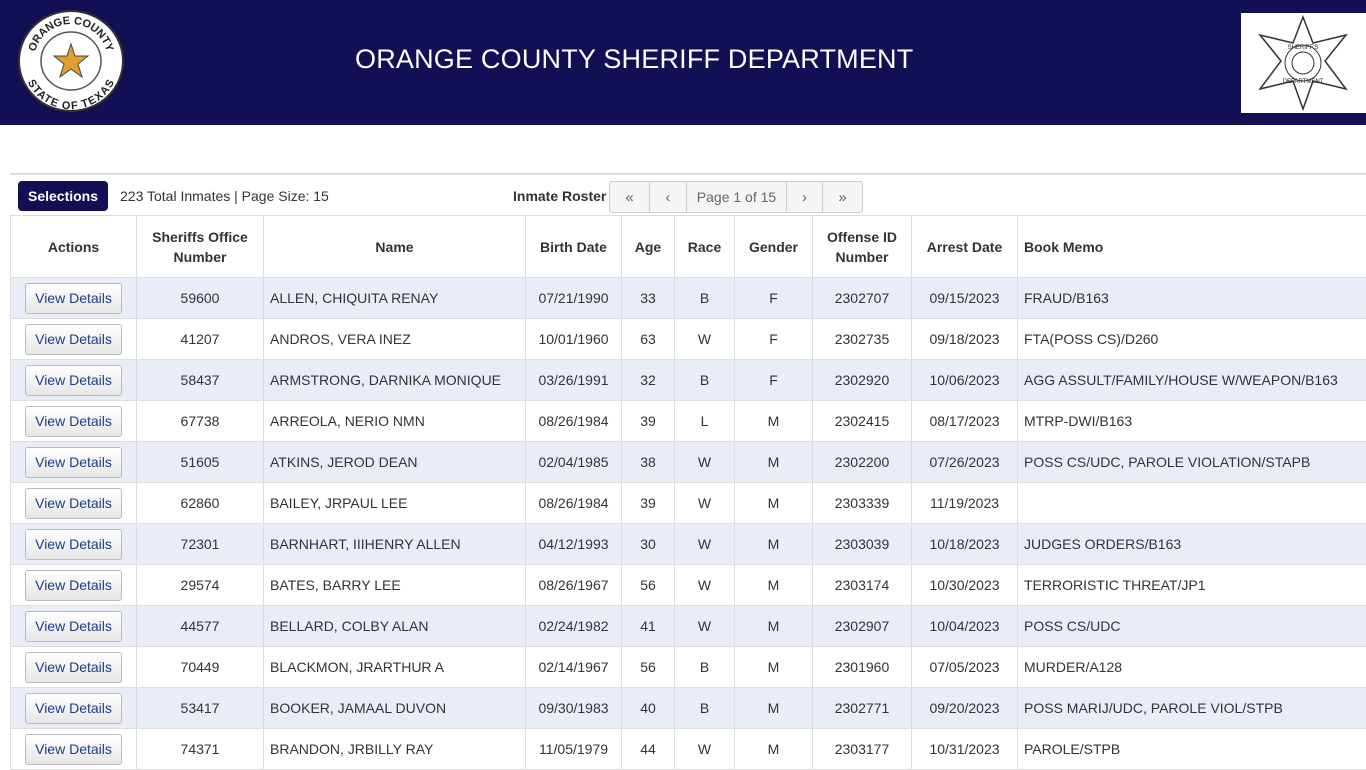 Image resolution: width=1366 pixels, height=770 pixels. Describe the element at coordinates (965, 708) in the screenshot. I see `cell: 09/20/2023` at that location.